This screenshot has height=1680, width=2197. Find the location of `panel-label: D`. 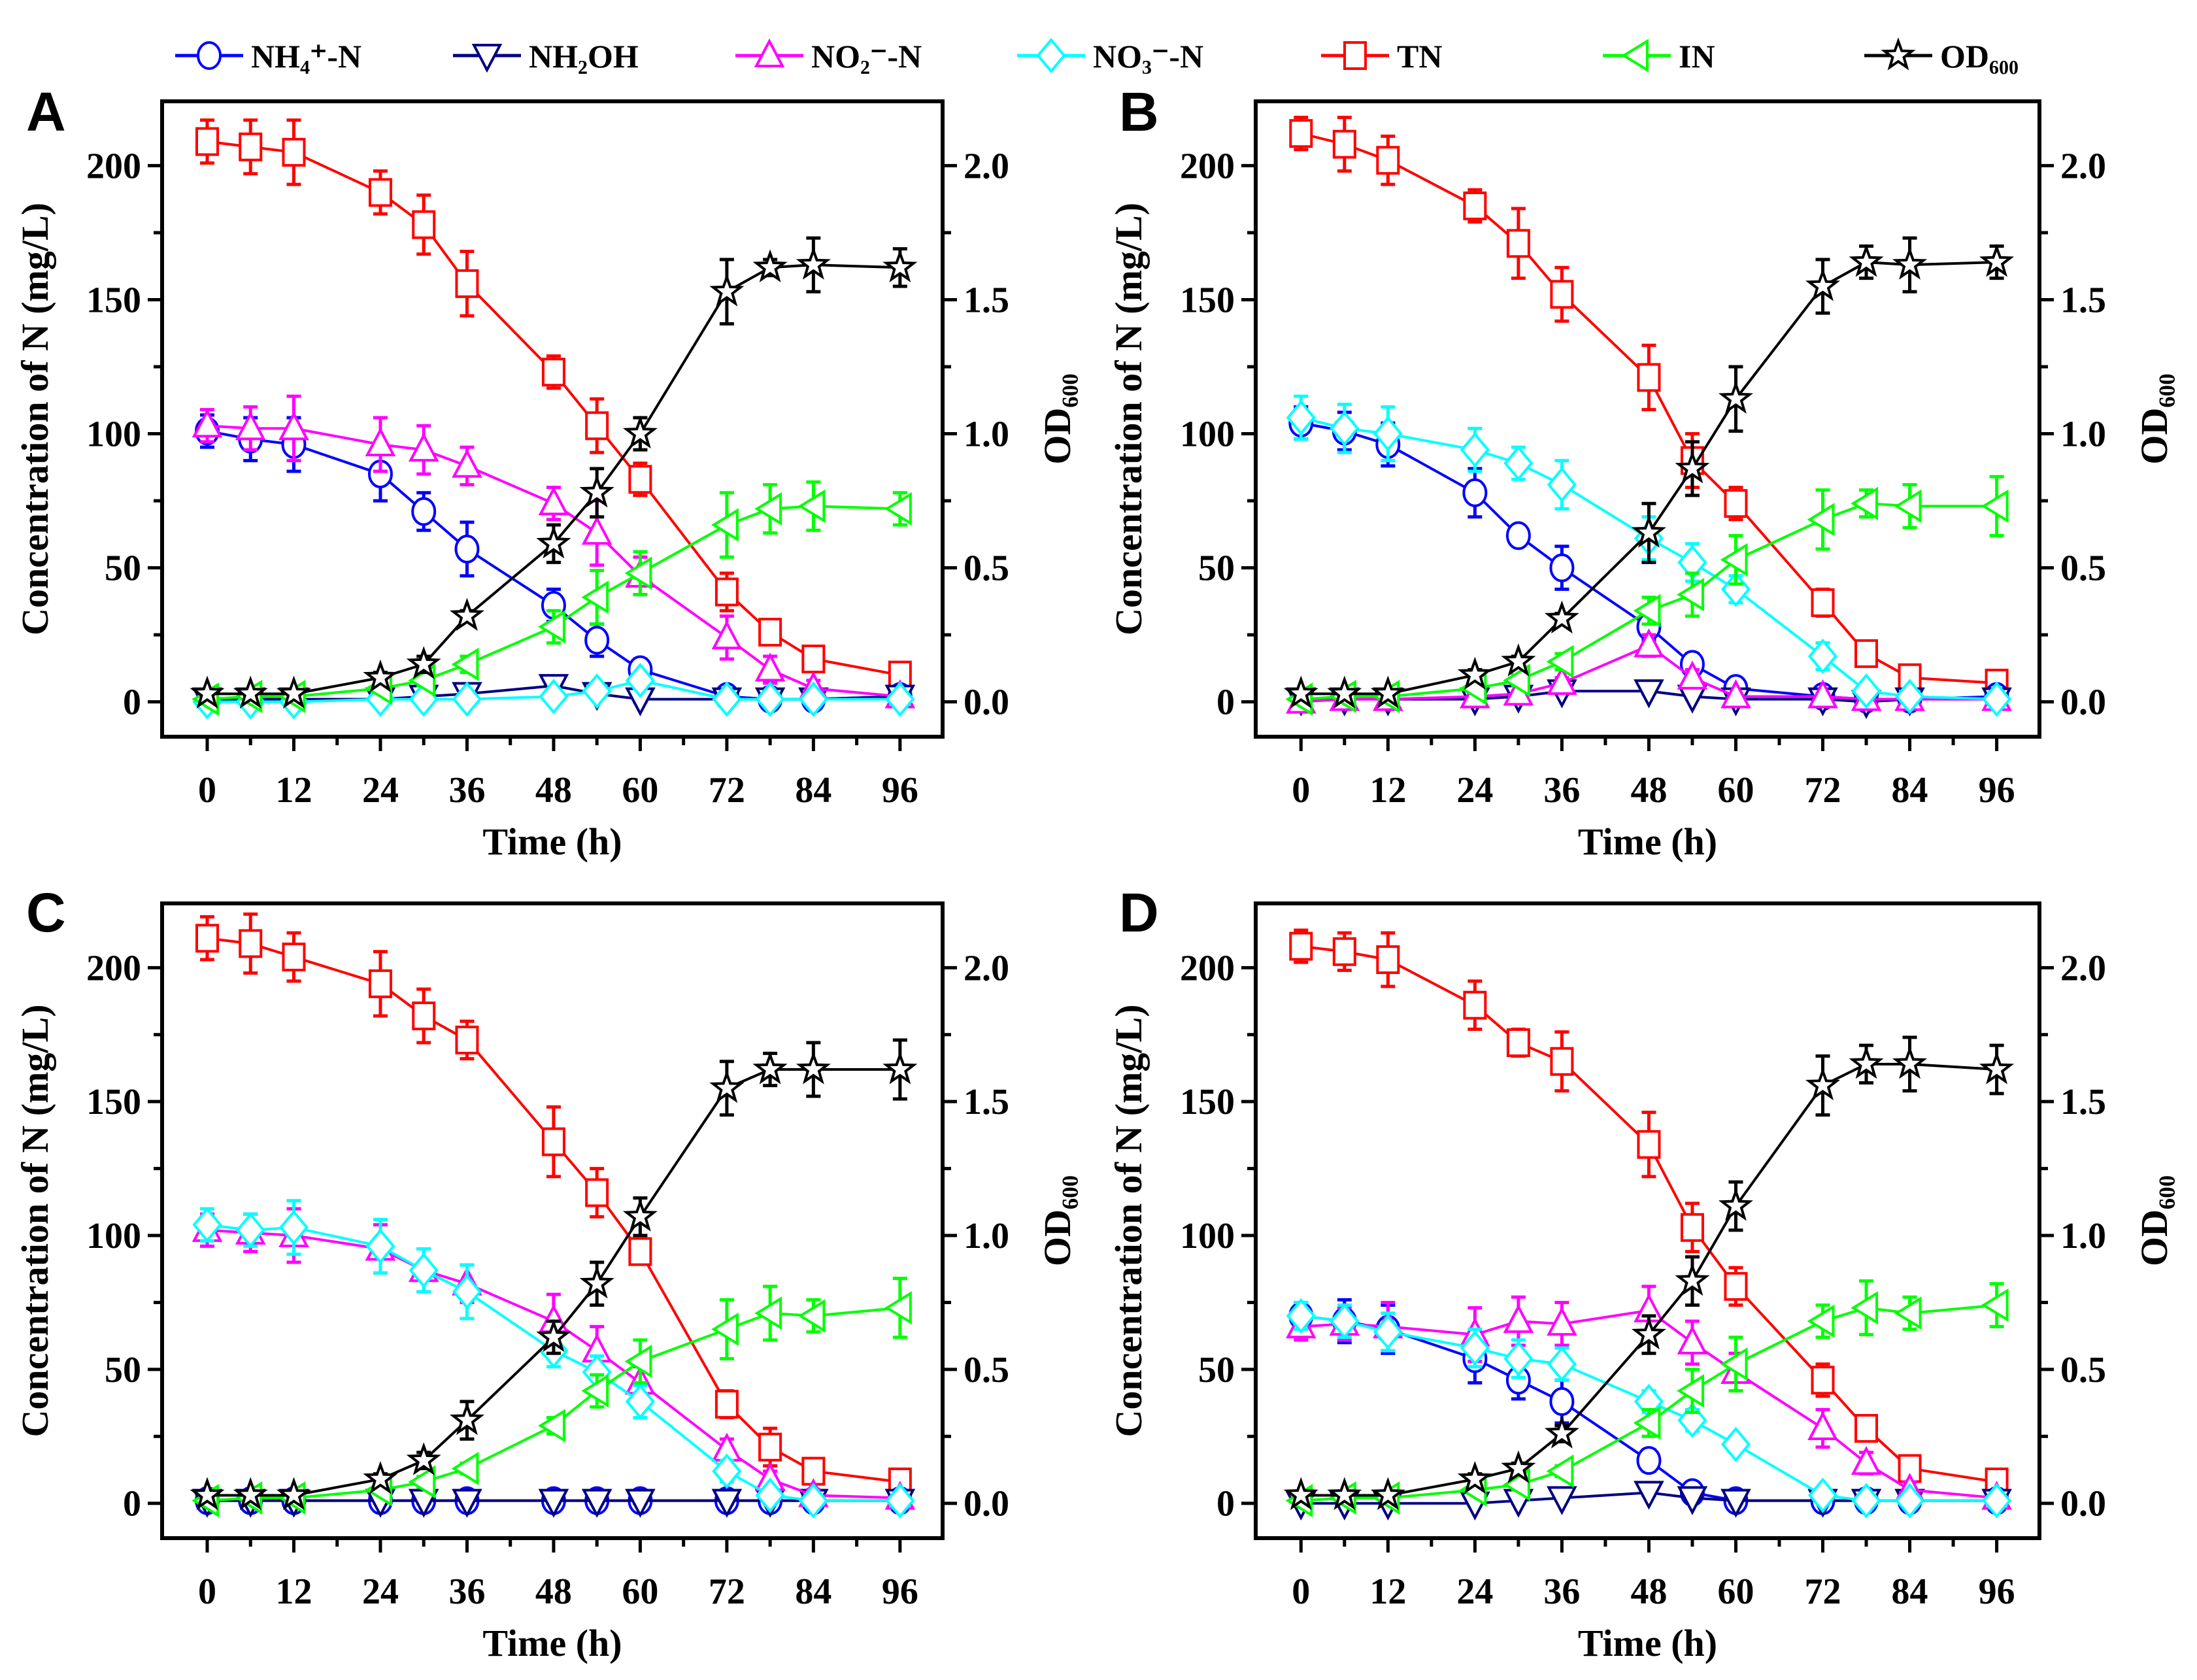

panel-label: D is located at coordinates (1139, 912).